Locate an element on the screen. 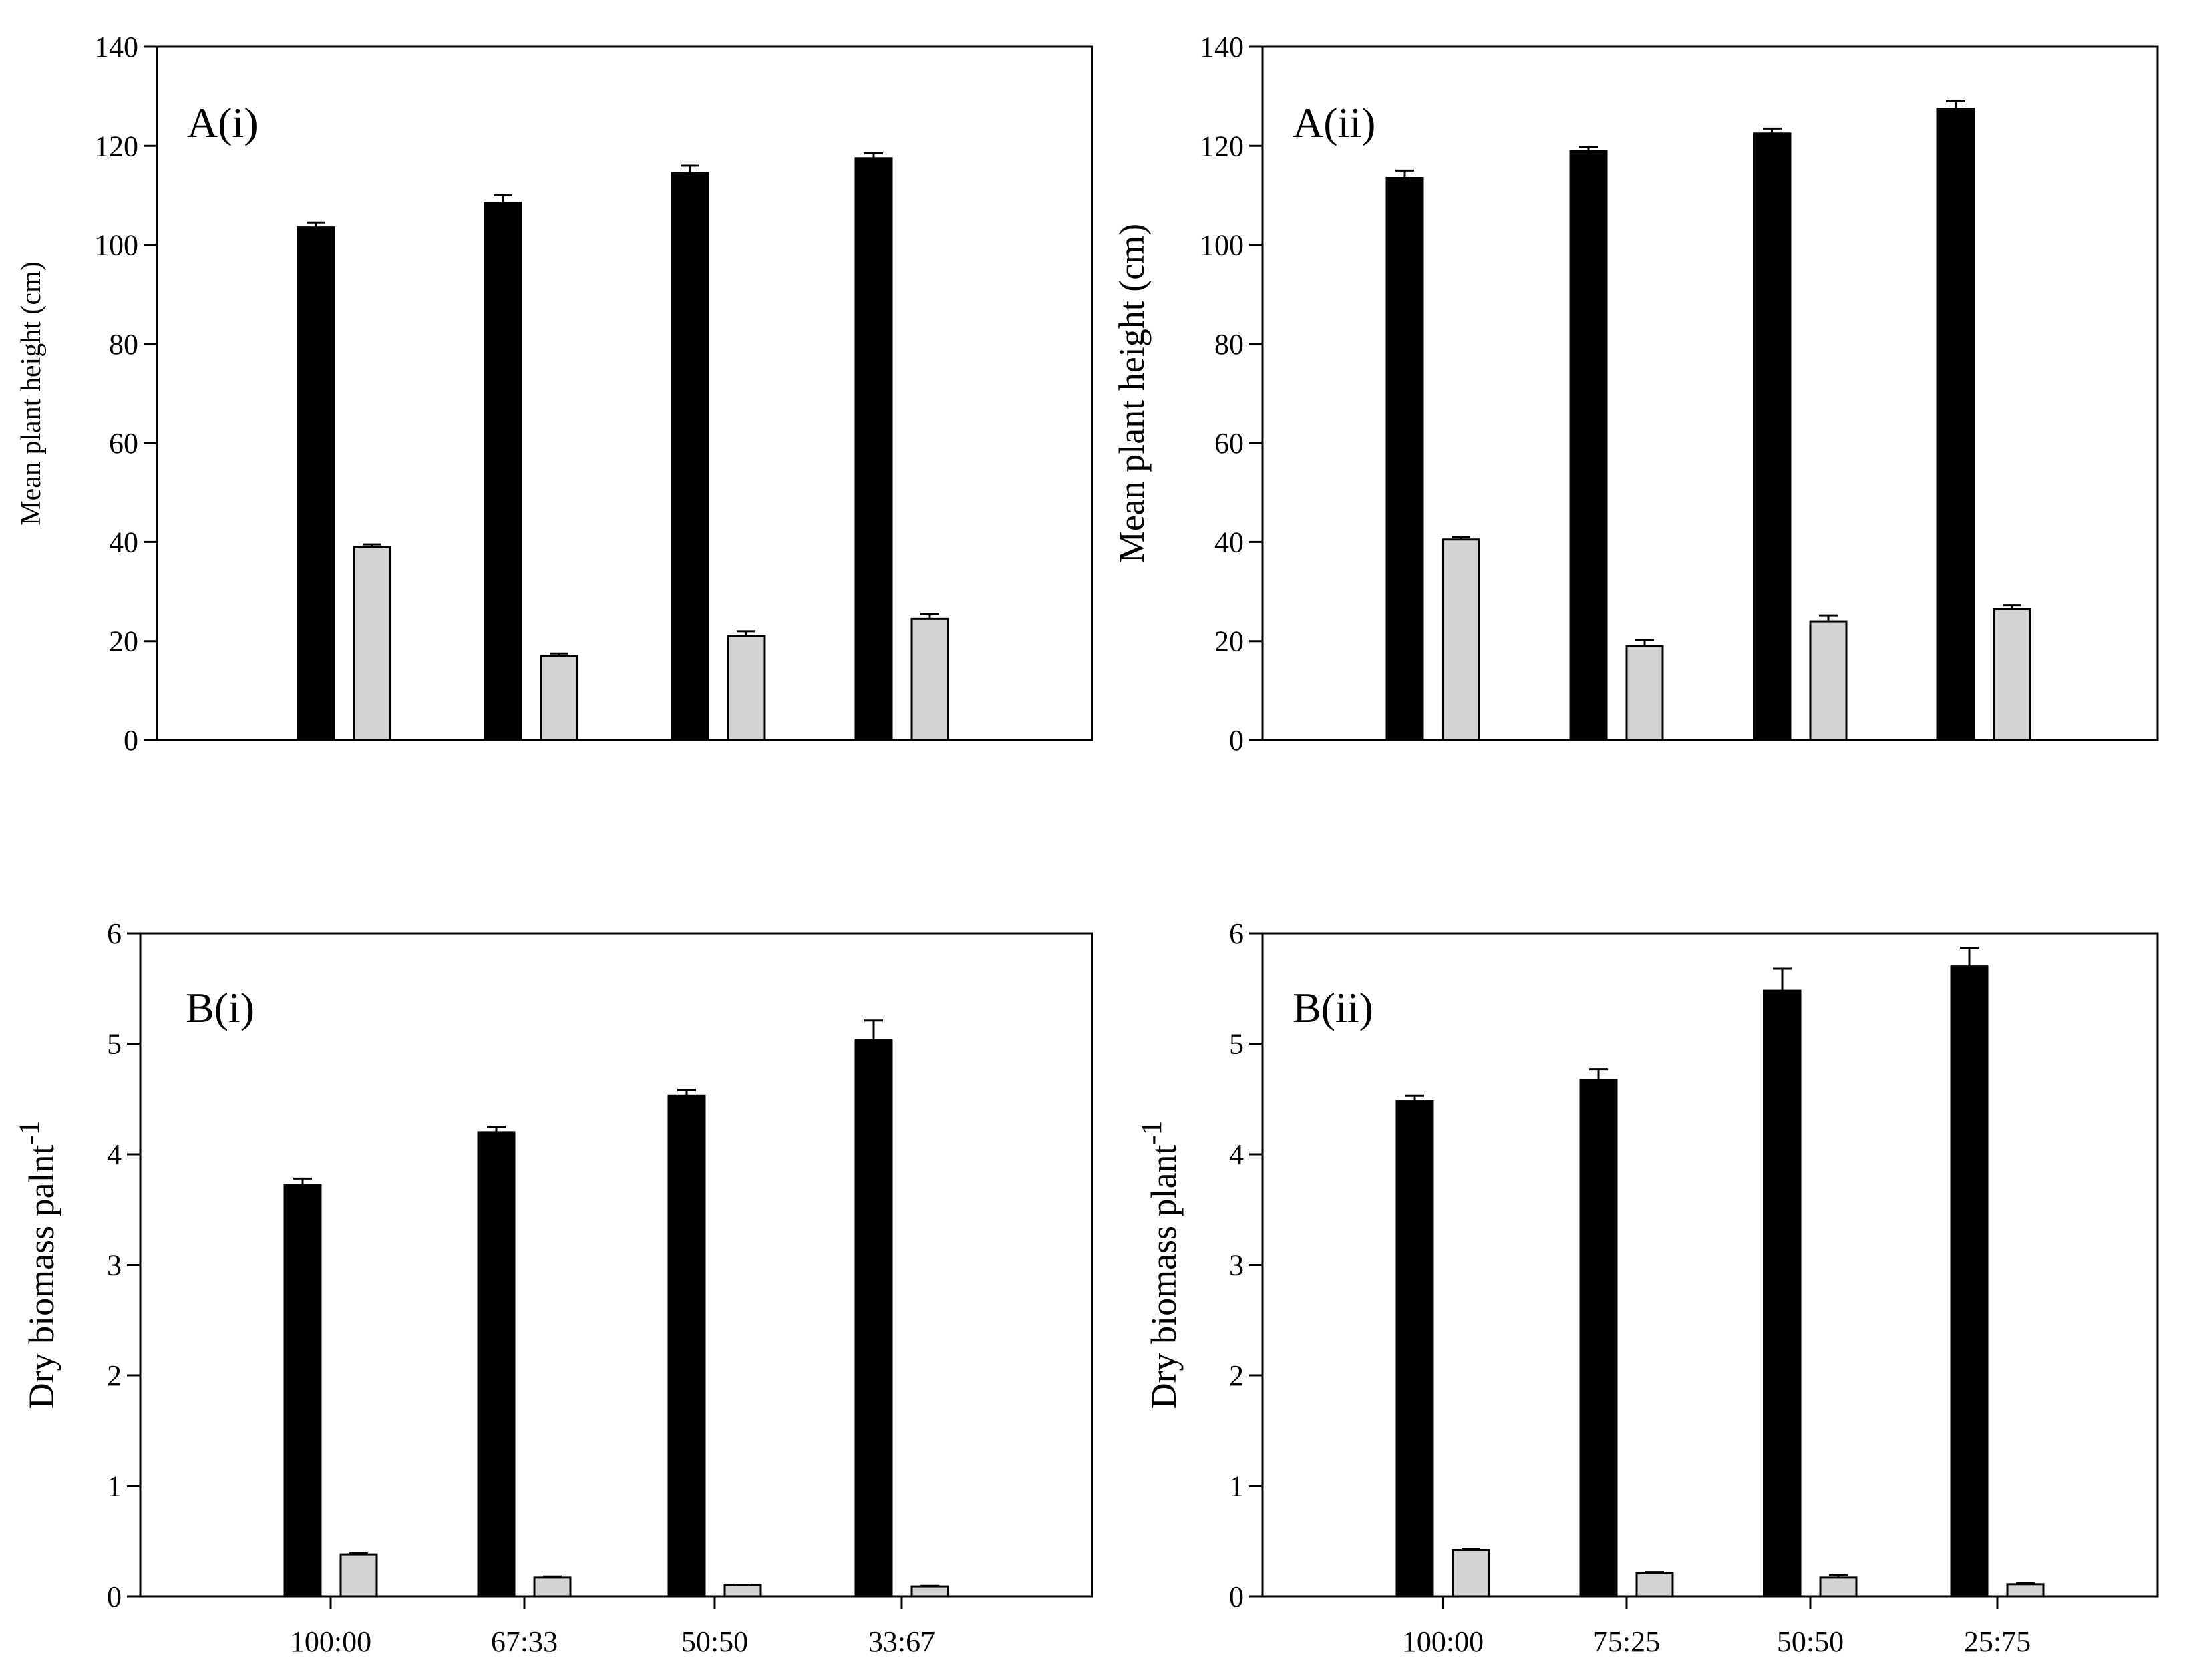 Image resolution: width=2201 pixels, height=1680 pixels. y-axis-label-text: Dry biomass palnt is located at coordinates (41, 1276).